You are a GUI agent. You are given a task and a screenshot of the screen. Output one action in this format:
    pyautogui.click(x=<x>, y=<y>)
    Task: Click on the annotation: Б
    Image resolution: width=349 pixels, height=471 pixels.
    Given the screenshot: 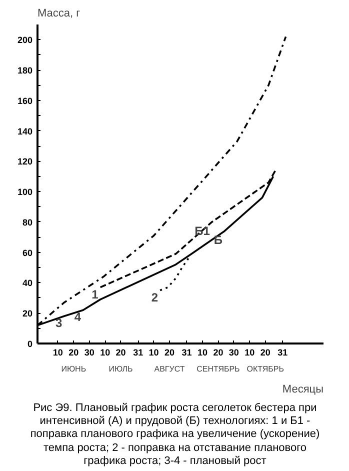 What is the action you would take?
    pyautogui.click(x=218, y=240)
    